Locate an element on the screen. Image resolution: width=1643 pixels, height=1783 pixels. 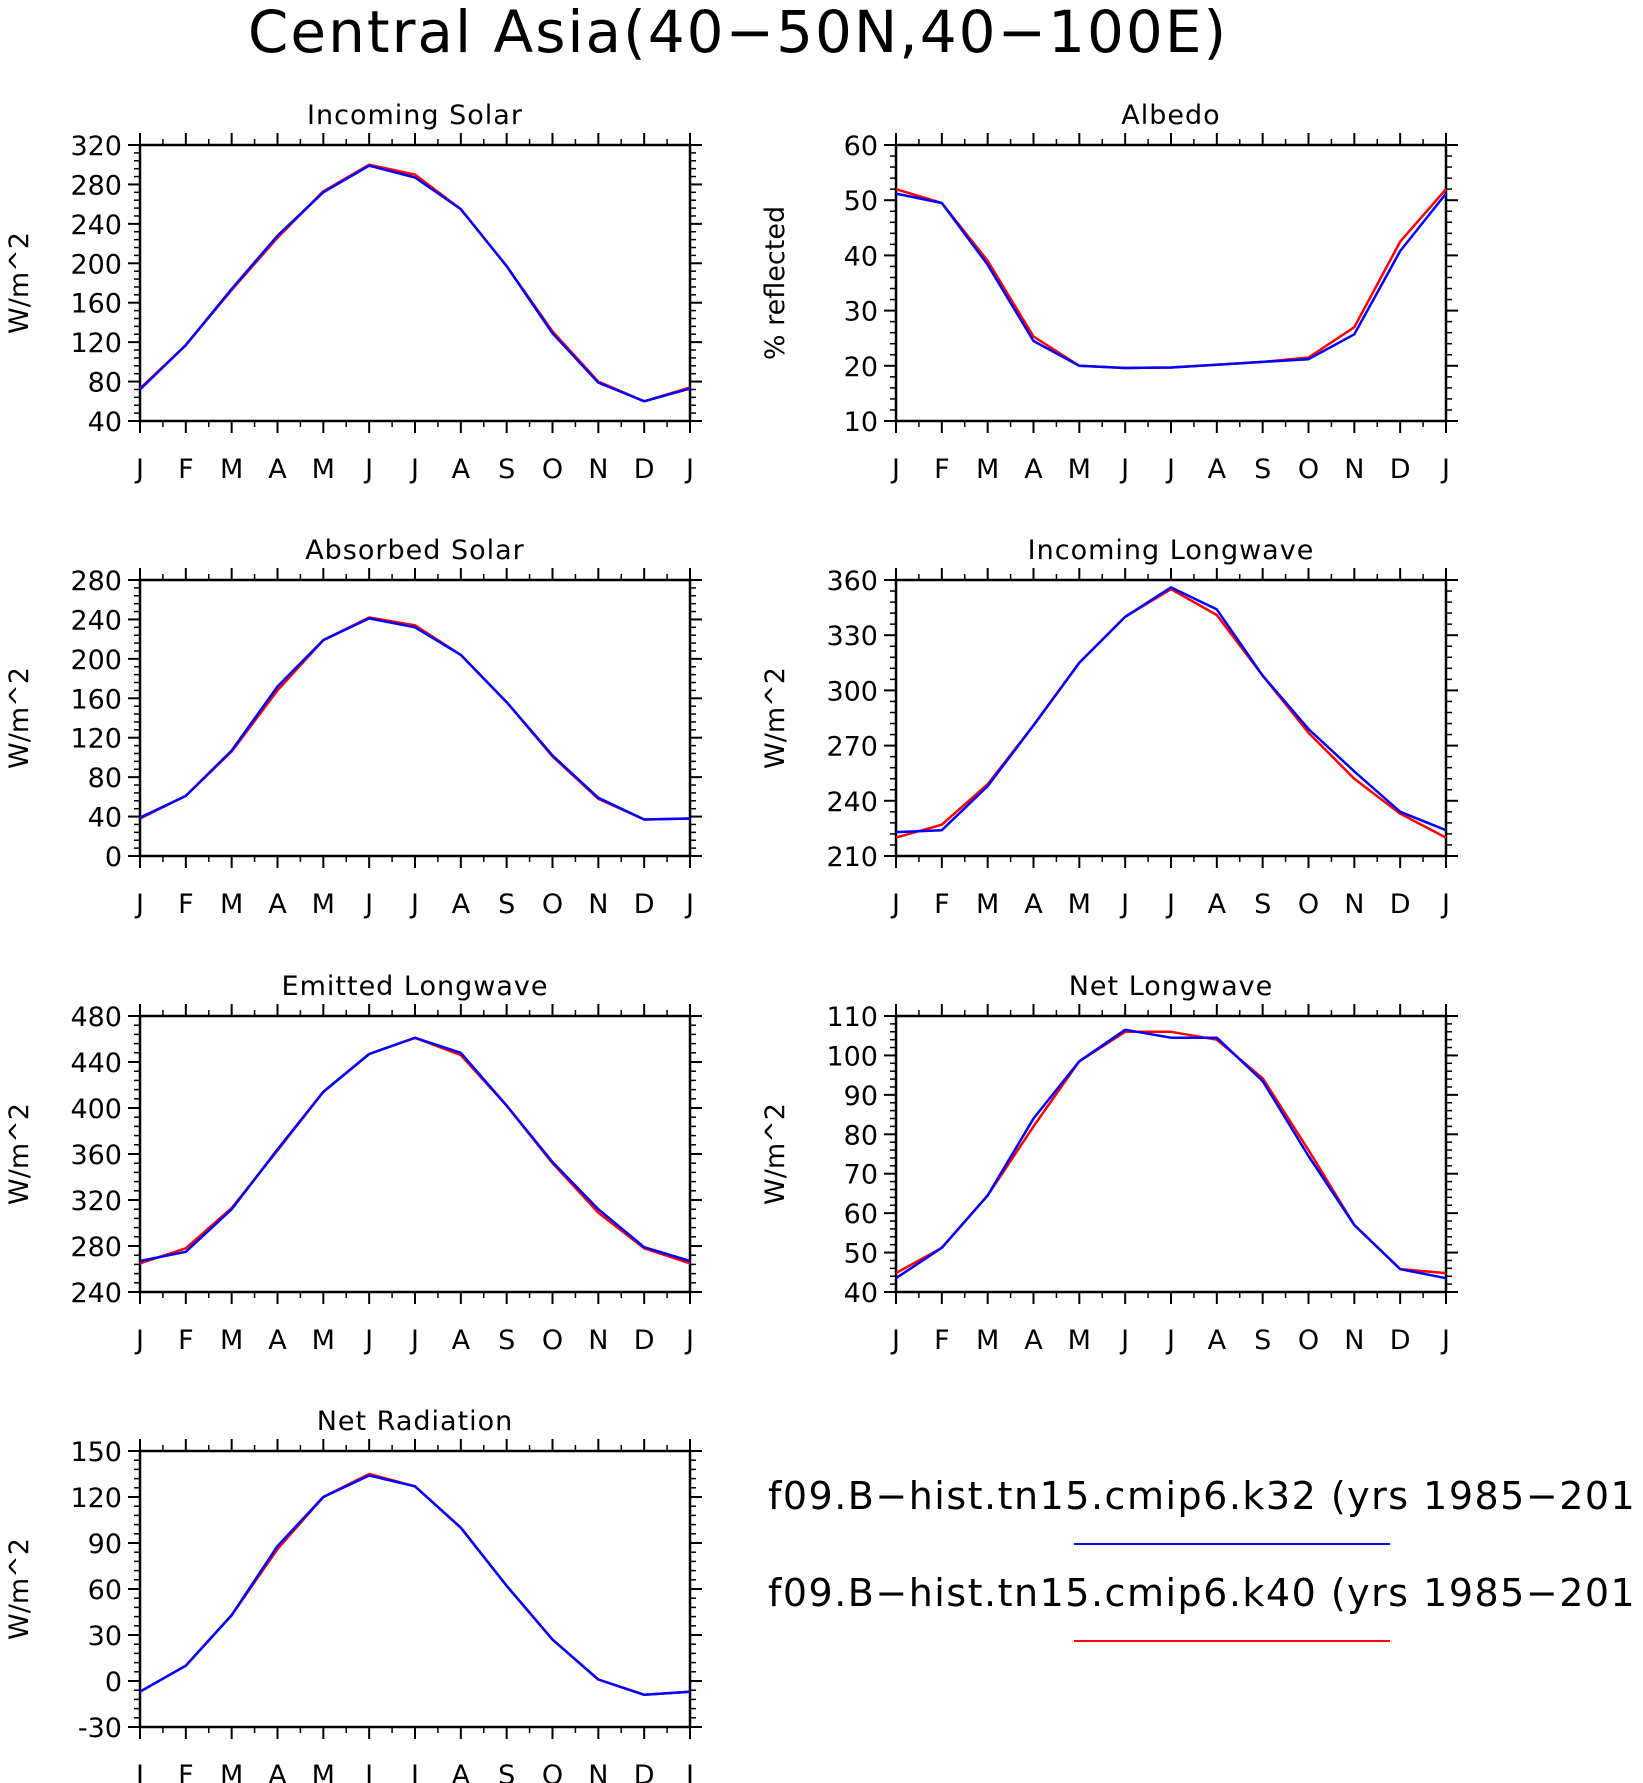
emitted-longwave-xtick-label: M is located at coordinates (231, 1340).